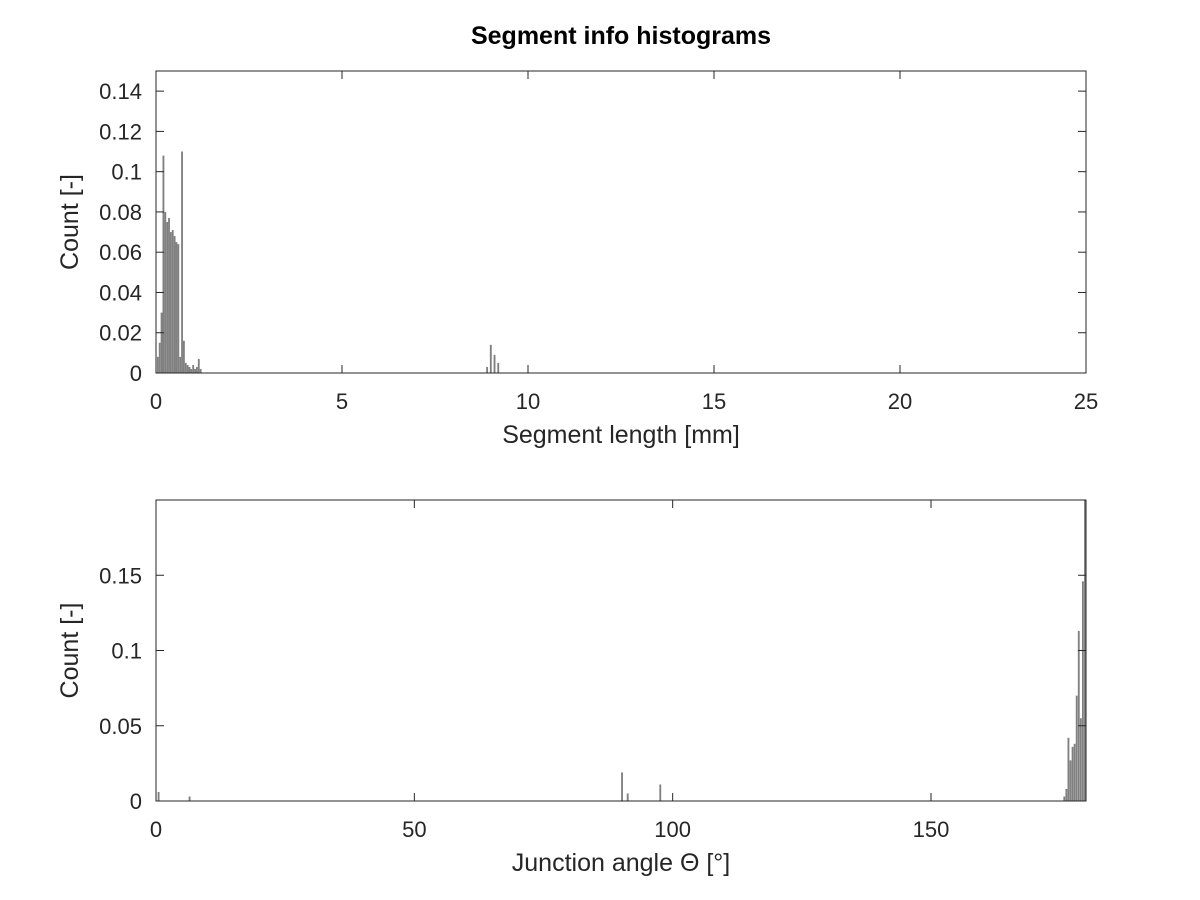  I want to click on x-tick-label: 5, so click(342, 401).